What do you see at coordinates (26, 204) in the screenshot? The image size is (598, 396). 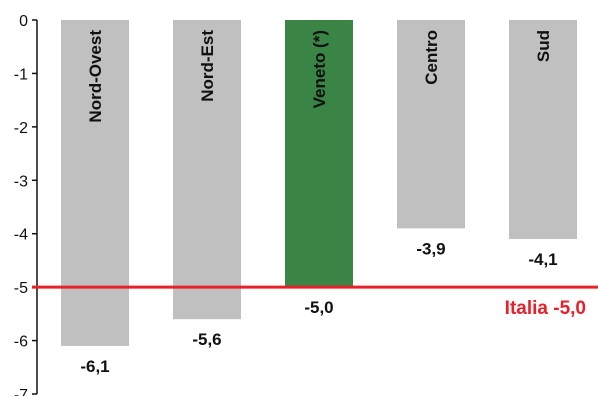 I see `y-axis: 0 -1 -2 -3 -4 -5 -6 -7` at bounding box center [26, 204].